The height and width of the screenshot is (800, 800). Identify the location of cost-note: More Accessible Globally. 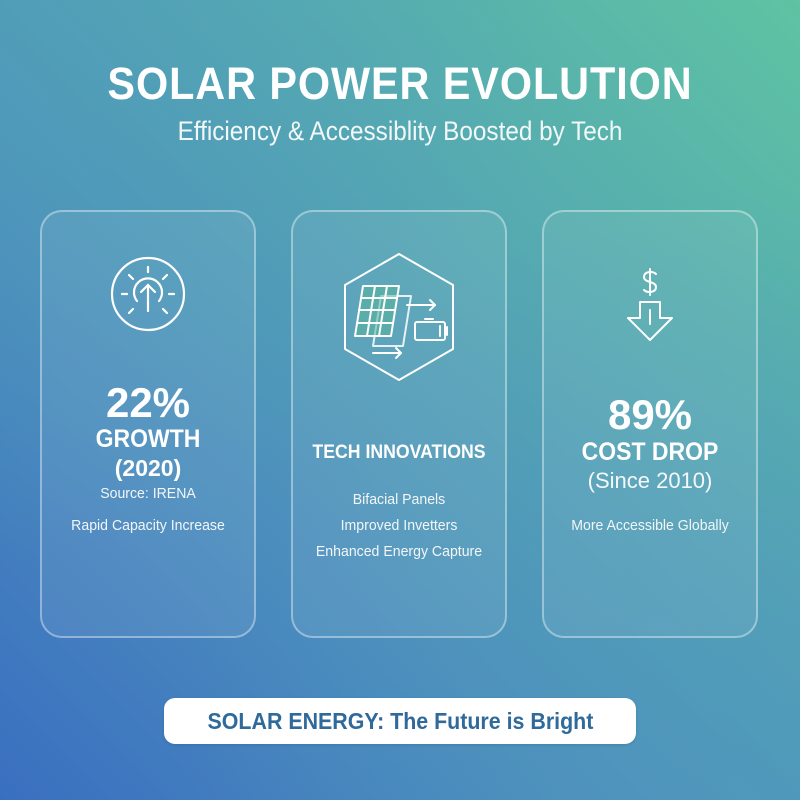
(650, 525).